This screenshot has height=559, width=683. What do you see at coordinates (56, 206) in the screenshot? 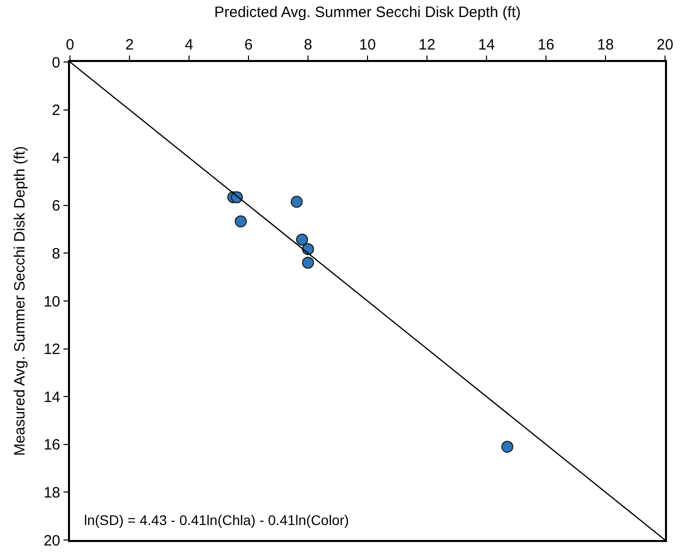
I see `y-tick-label: 6` at bounding box center [56, 206].